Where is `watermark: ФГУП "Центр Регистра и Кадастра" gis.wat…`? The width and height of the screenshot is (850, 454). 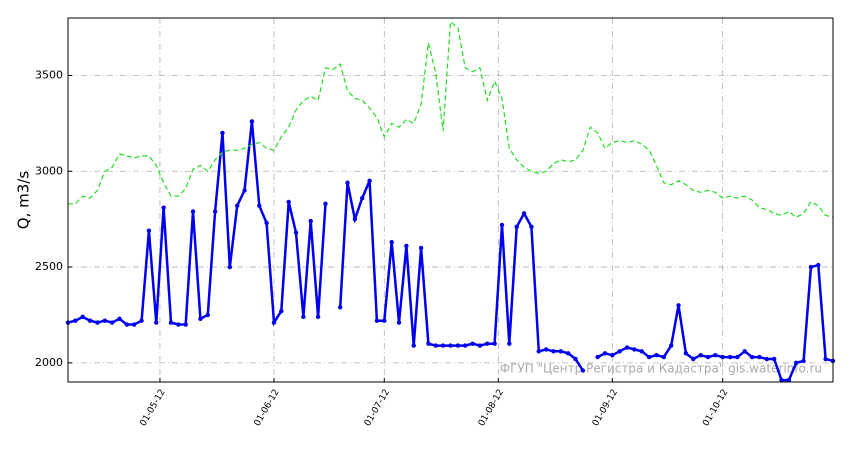
watermark: ФГУП "Центр Регистра и Кадастра" gis.wat… is located at coordinates (661, 369).